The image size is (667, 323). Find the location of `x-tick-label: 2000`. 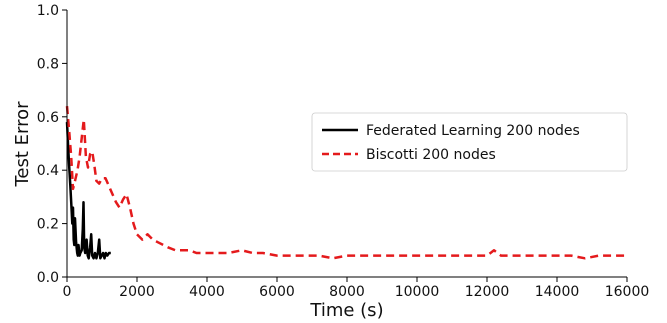

x-tick-label: 2000 is located at coordinates (137, 292).